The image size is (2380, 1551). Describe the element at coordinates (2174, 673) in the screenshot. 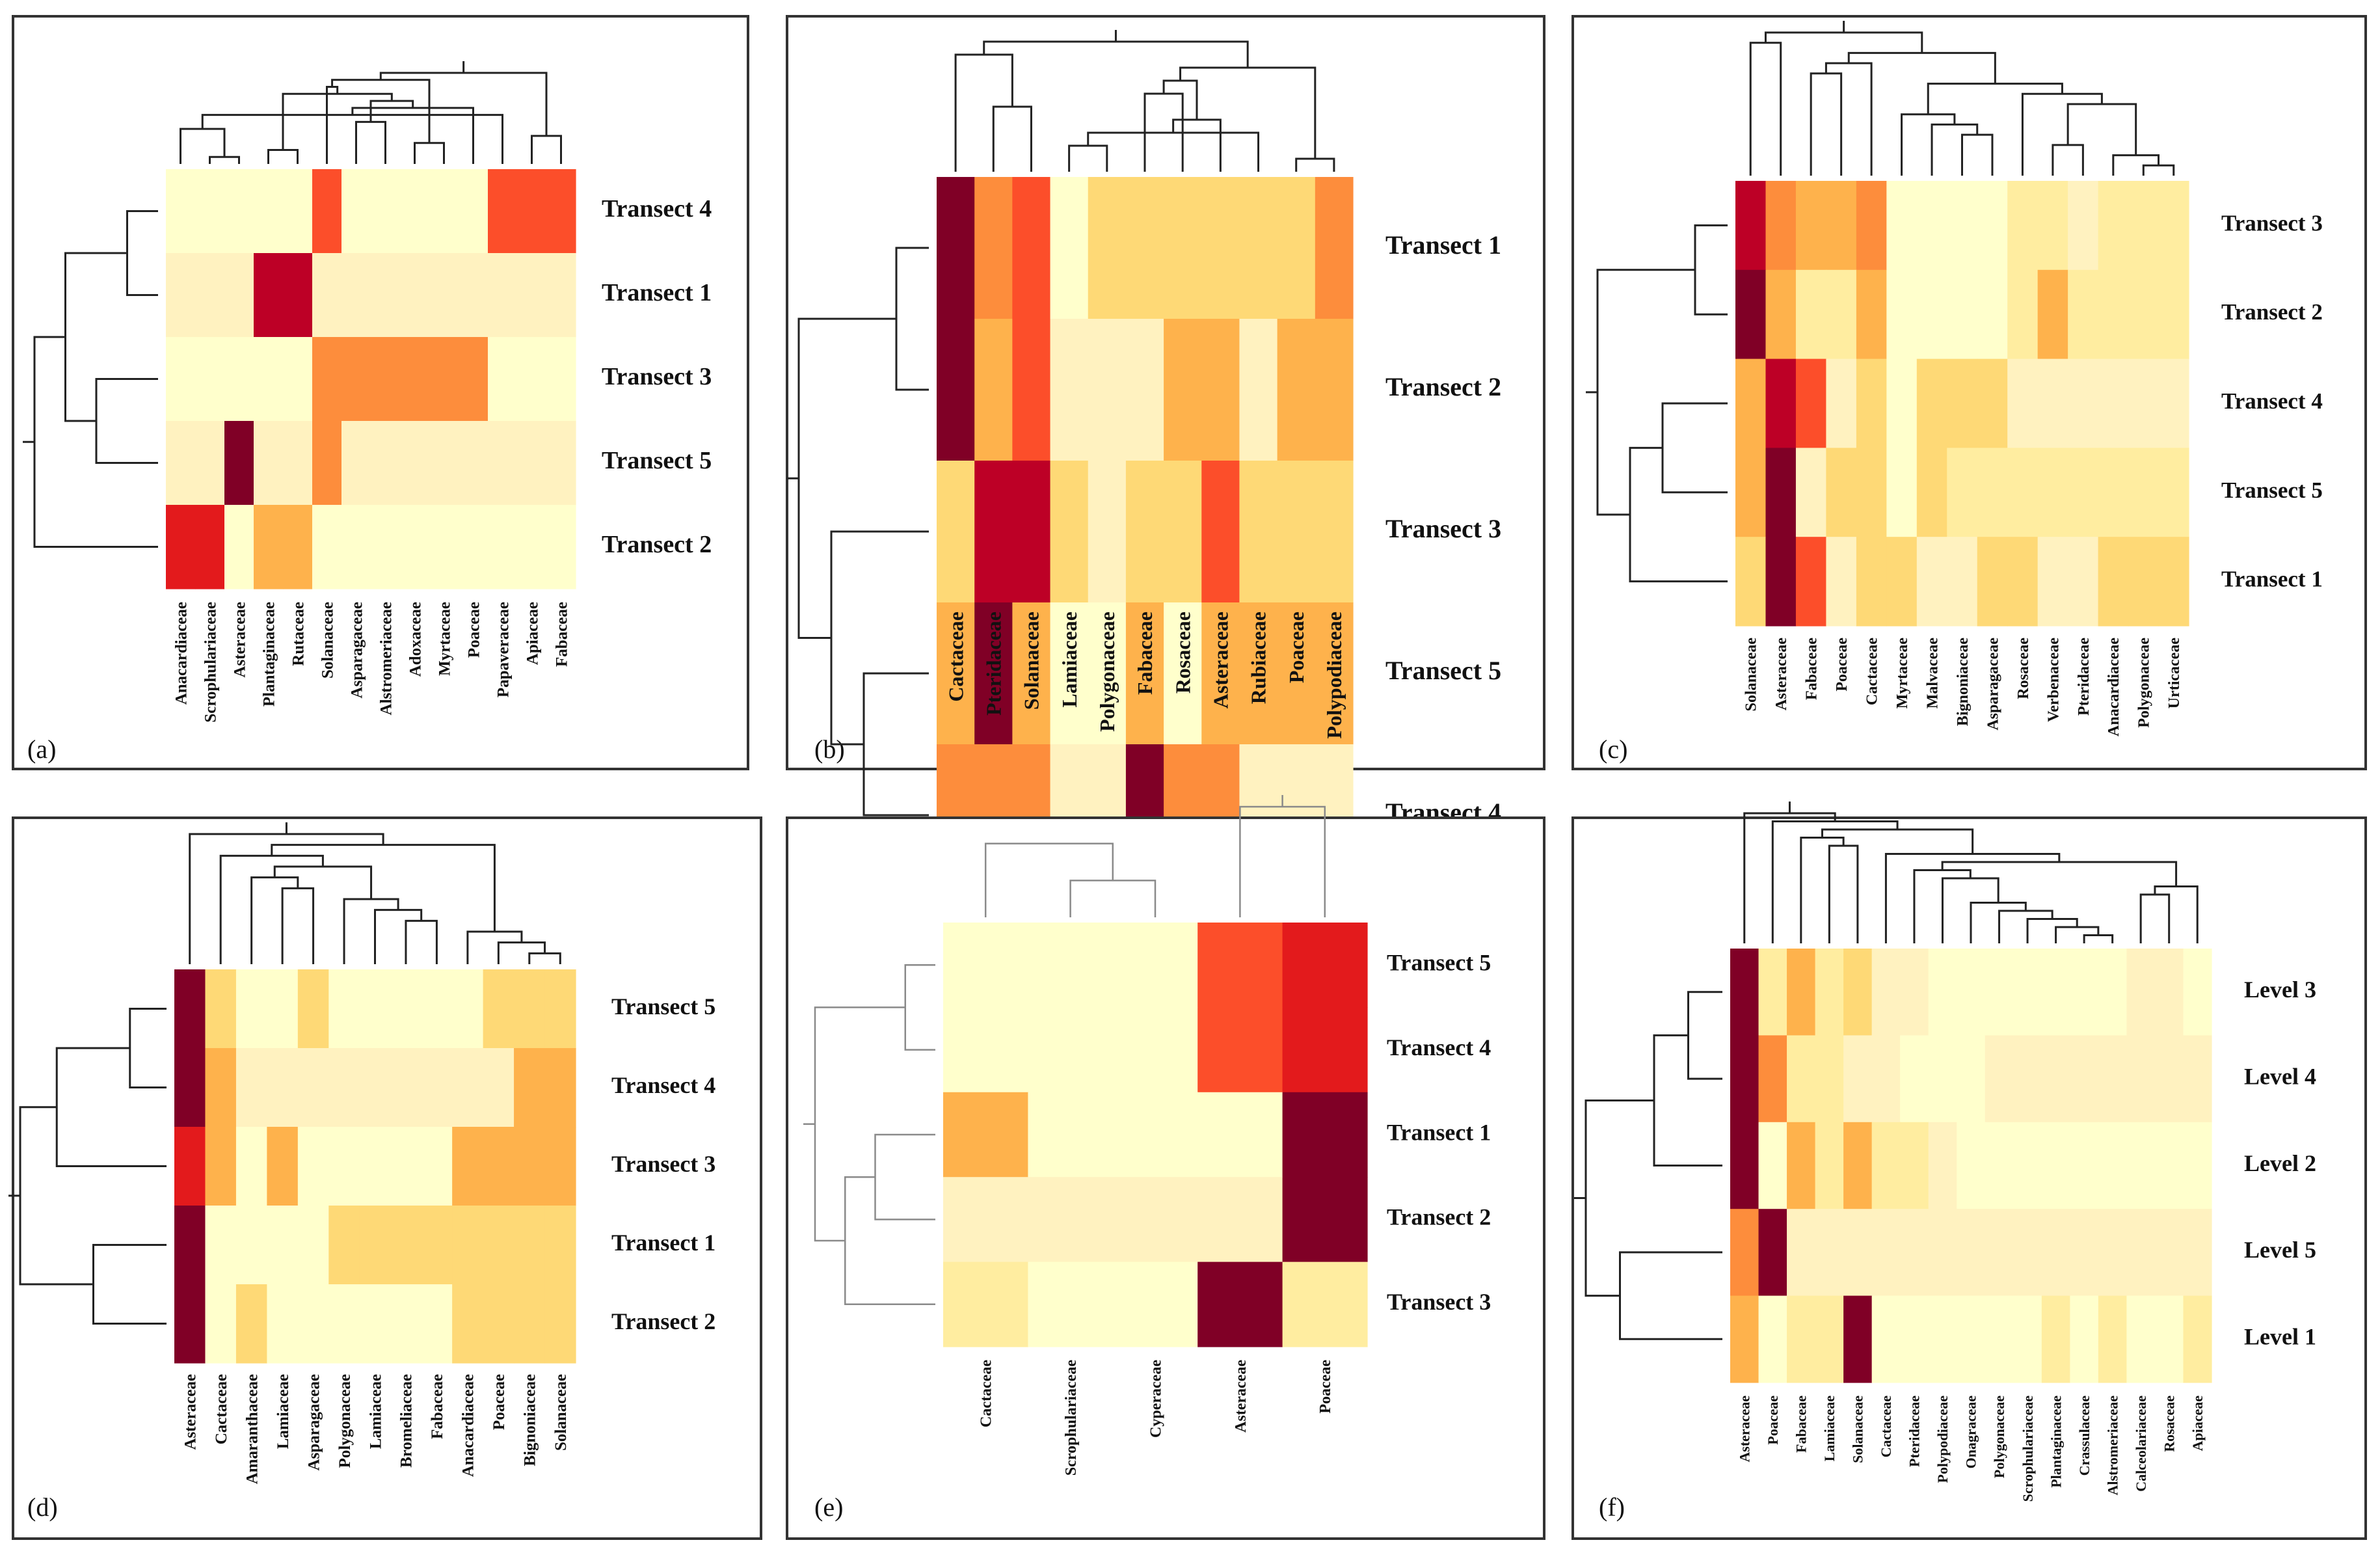

I see `column-label: Urticaceae` at that location.